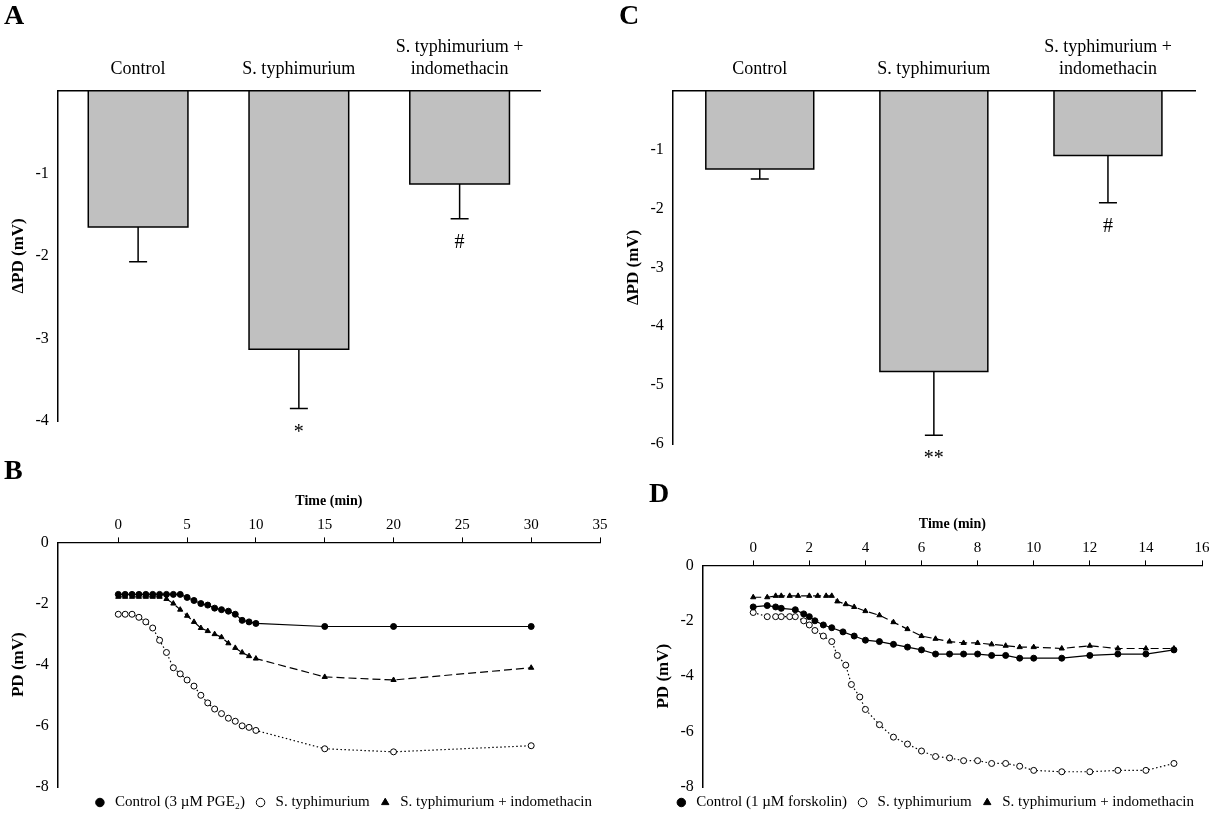 The height and width of the screenshot is (820, 1222). I want to click on annotation: *, so click(298, 430).